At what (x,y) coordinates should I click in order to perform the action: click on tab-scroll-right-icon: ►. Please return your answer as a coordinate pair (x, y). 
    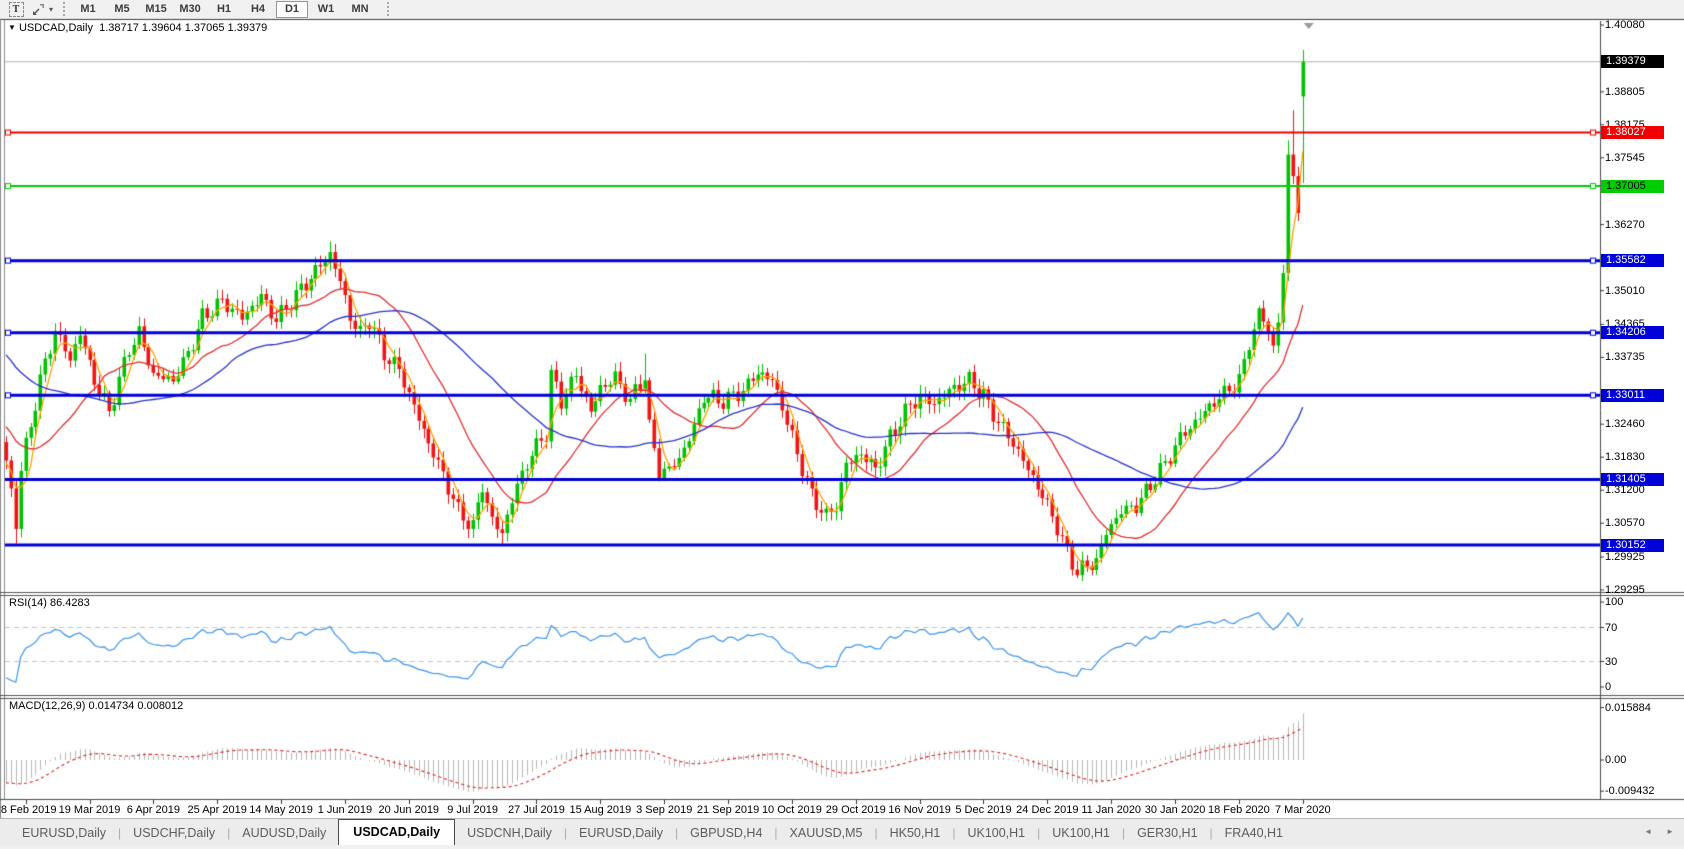
    Looking at the image, I should click on (1670, 831).